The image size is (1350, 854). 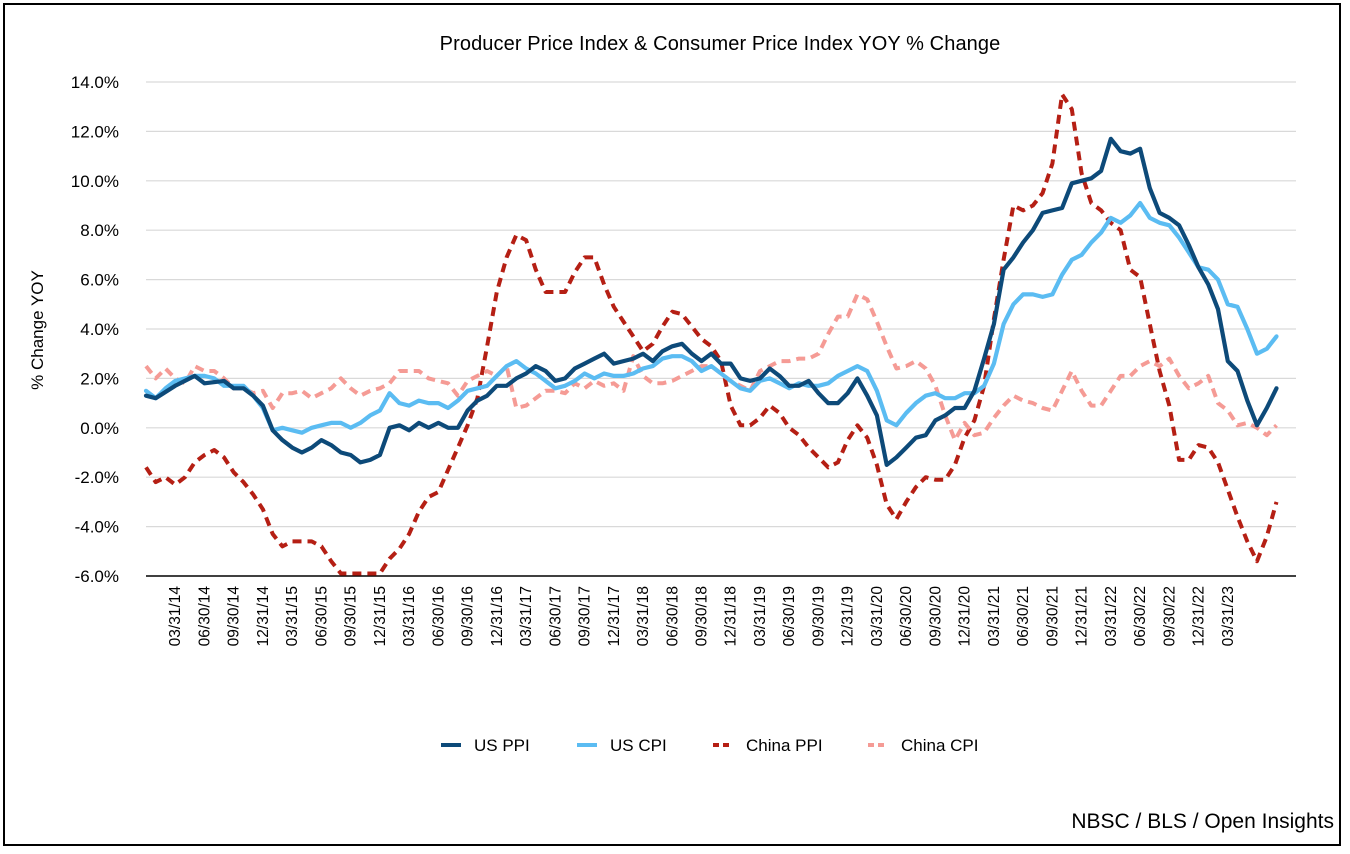 I want to click on x-tick-label: 06/30/19, so click(x=789, y=616).